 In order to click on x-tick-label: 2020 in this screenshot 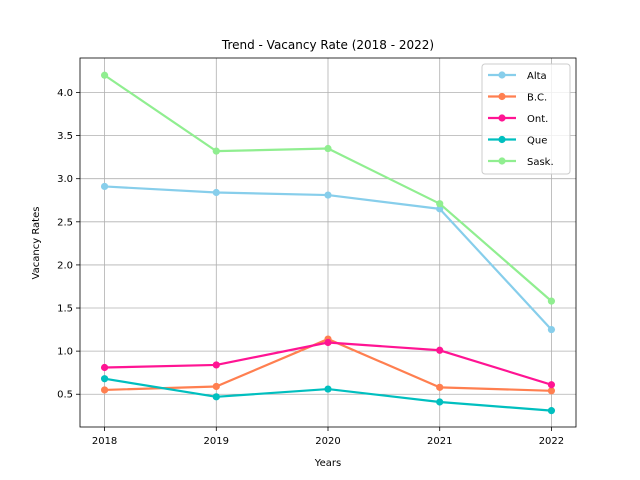, I will do `click(327, 441)`.